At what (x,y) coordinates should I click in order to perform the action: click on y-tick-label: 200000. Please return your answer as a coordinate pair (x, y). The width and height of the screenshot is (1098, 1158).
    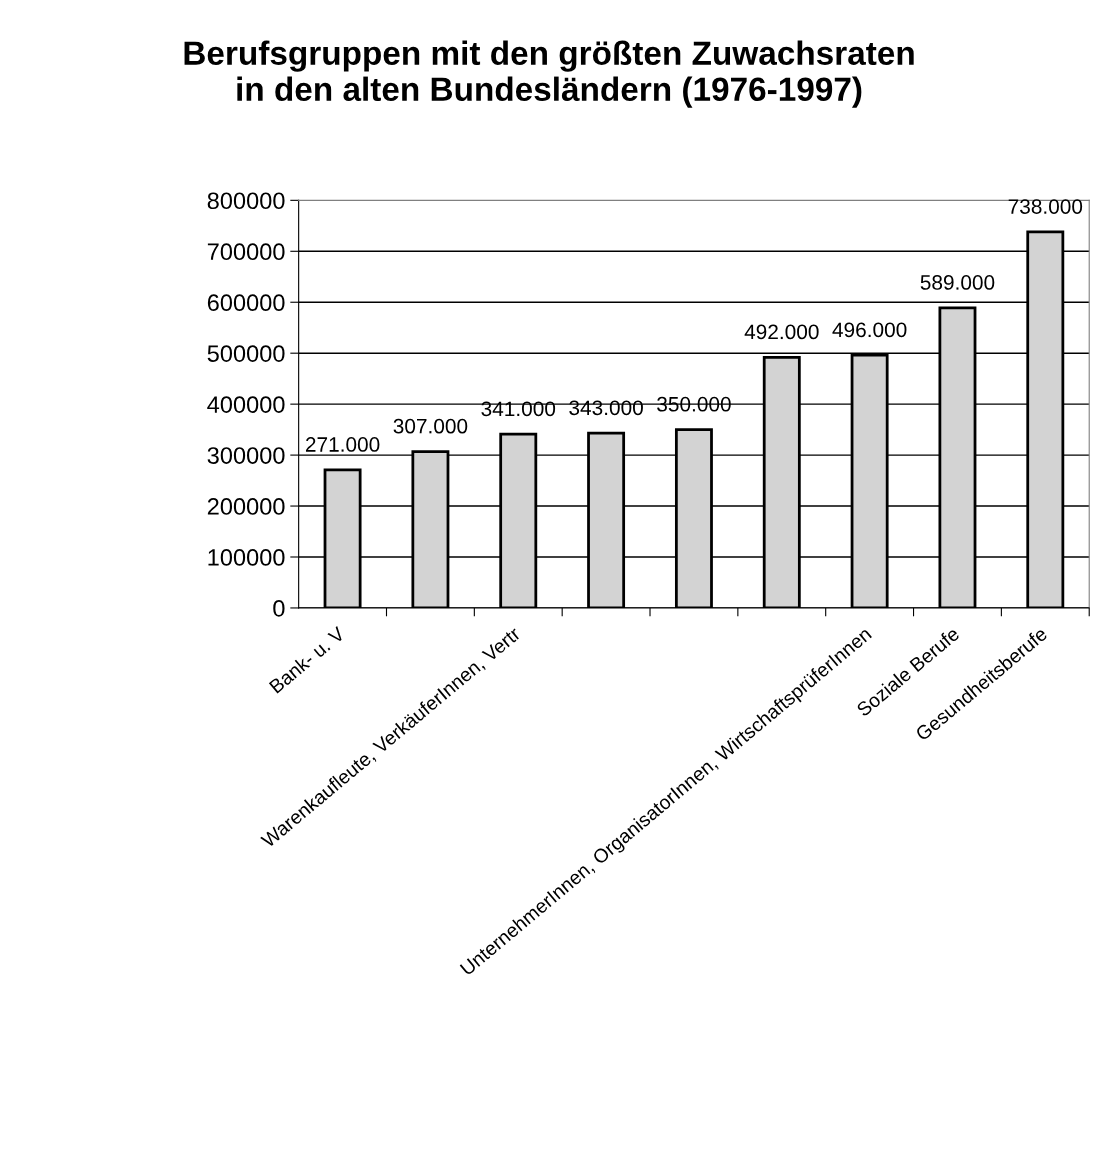
    Looking at the image, I should click on (246, 506).